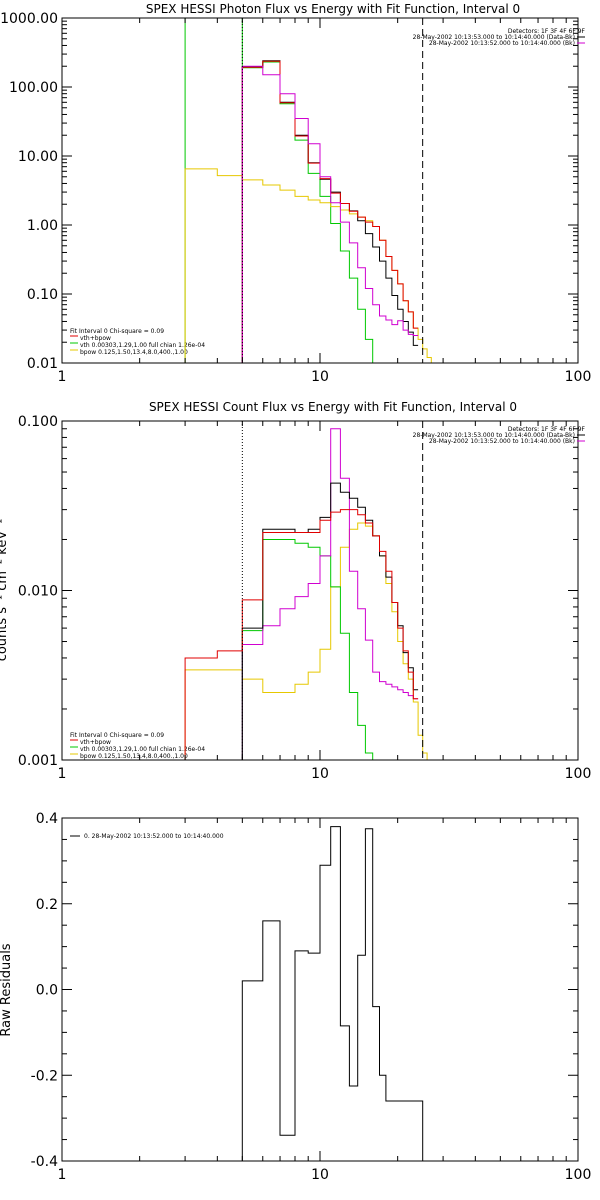 The width and height of the screenshot is (600, 1200). What do you see at coordinates (134, 756) in the screenshot?
I see `count-legend-bpow-label: bpow 0.125,1.50,13.4,8.0,400.,1.00` at bounding box center [134, 756].